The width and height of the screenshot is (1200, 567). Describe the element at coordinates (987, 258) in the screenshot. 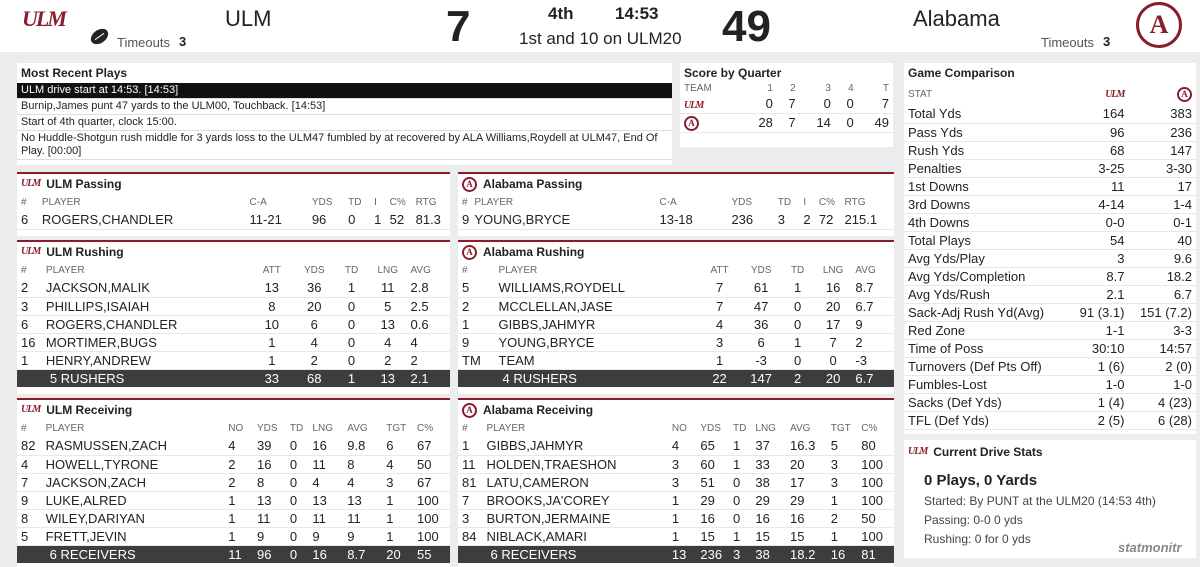

I see `gc-stat-label: Avg Yds/Play` at that location.